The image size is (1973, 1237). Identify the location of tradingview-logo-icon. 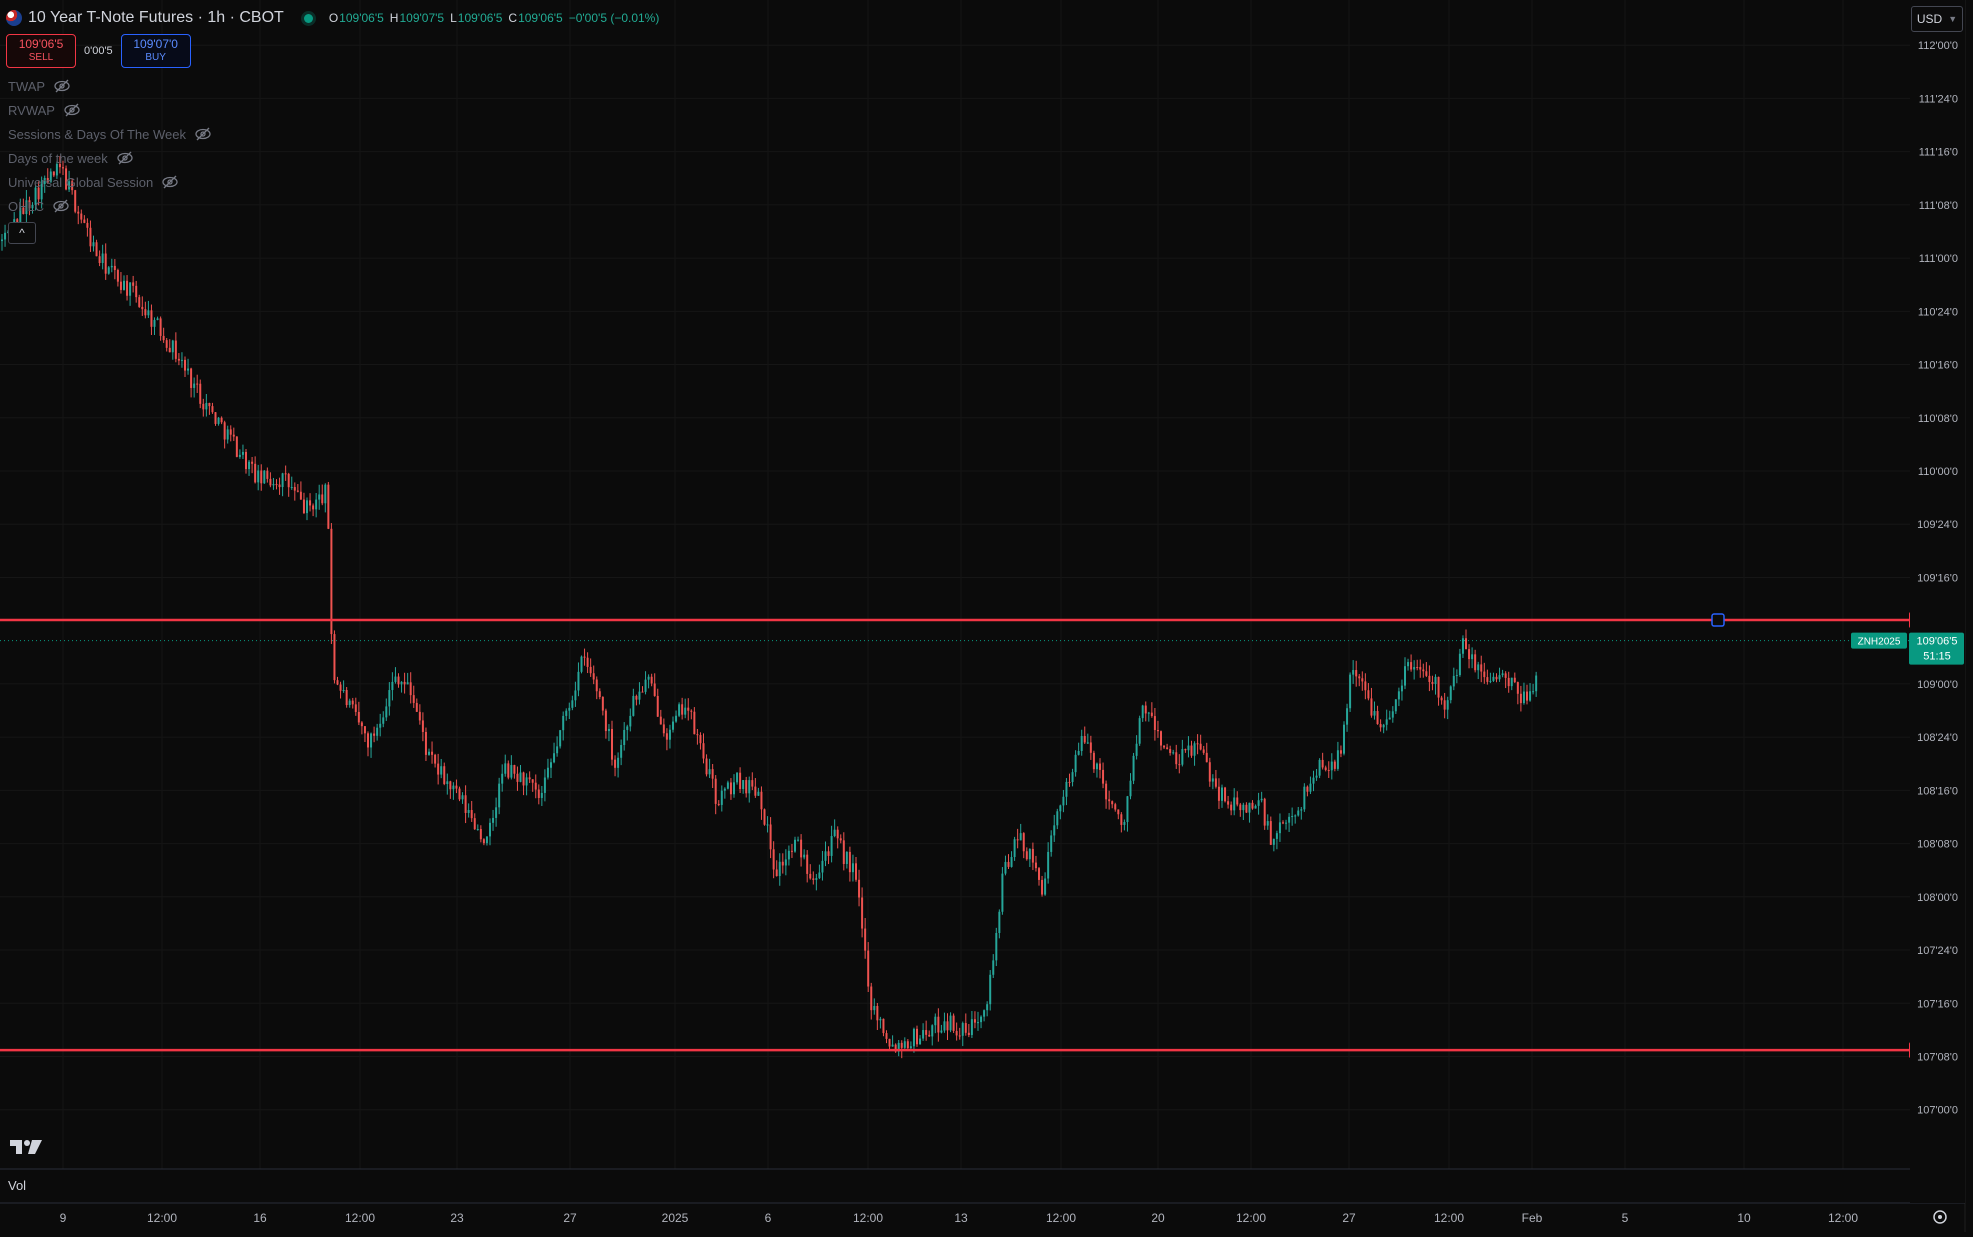
(27, 1149).